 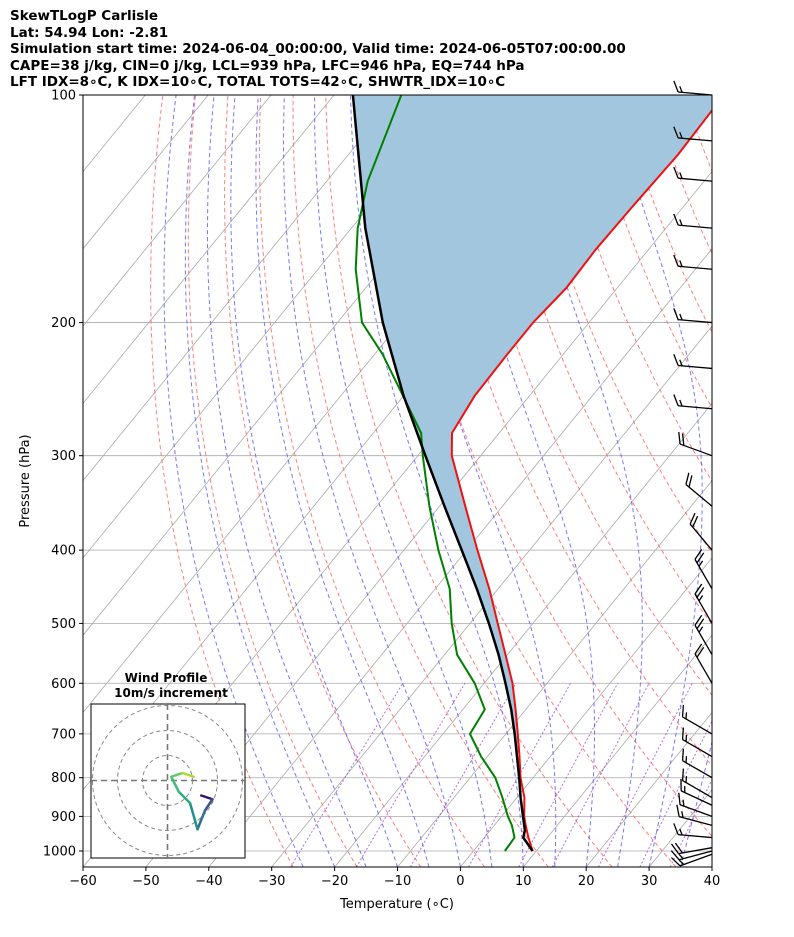 I want to click on x-tick-label: 10, so click(x=523, y=881).